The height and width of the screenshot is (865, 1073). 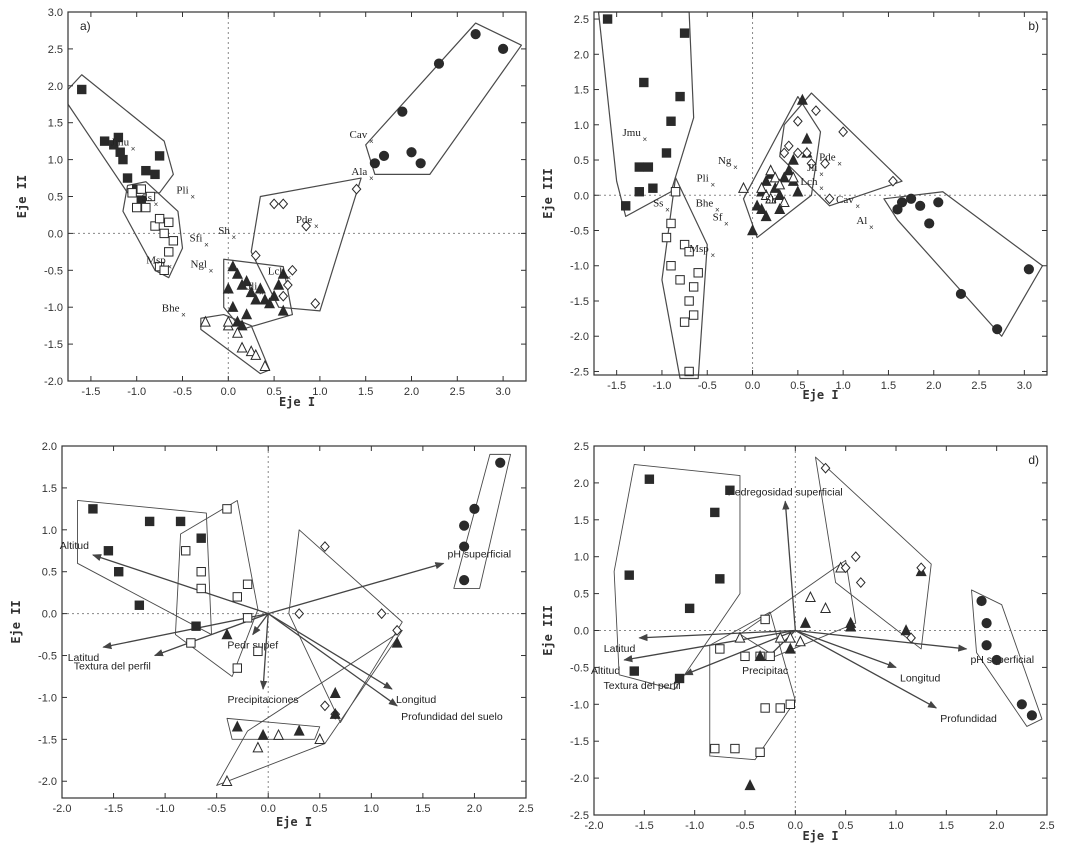 I want to click on variable-label: pH superficial, so click(x=480, y=554).